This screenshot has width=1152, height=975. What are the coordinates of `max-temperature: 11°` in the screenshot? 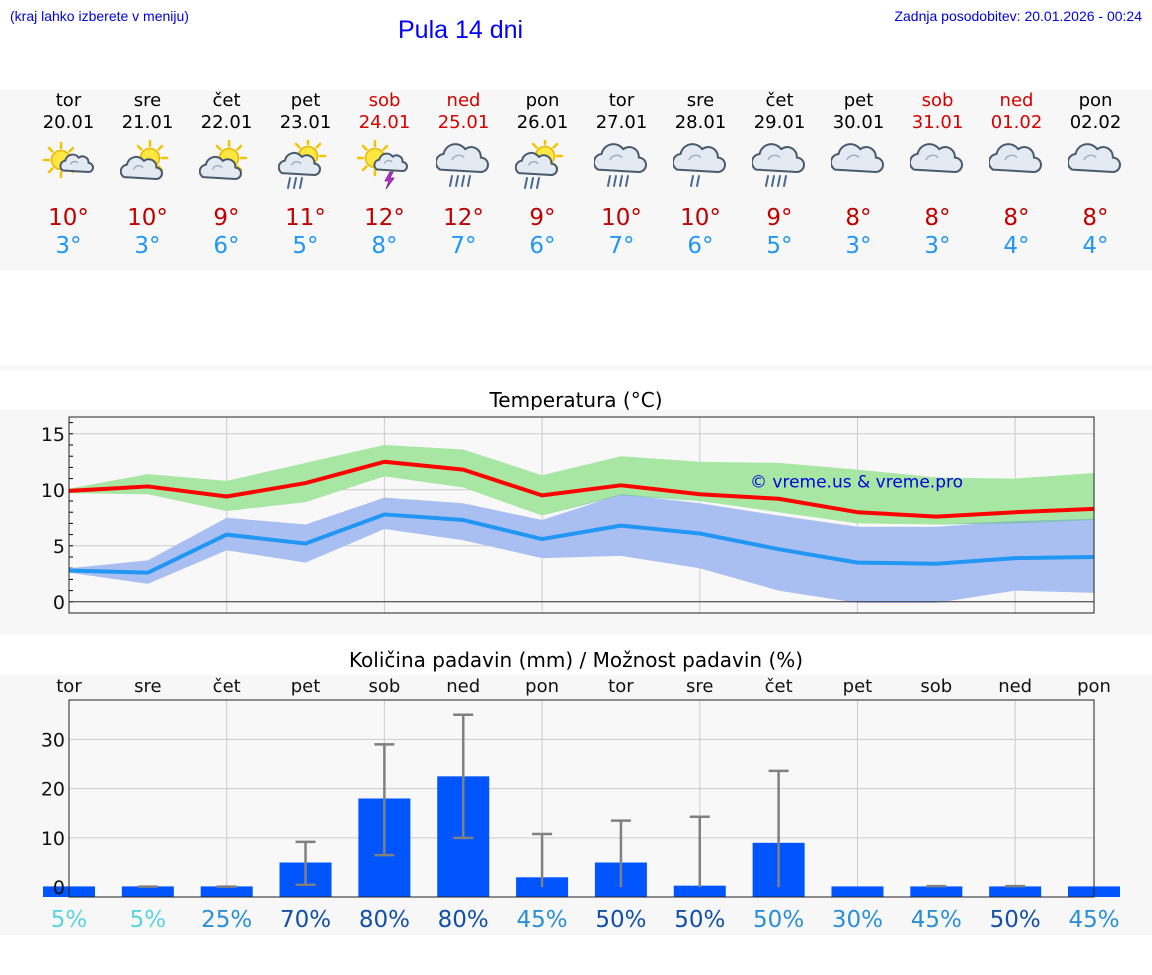 It's located at (305, 218).